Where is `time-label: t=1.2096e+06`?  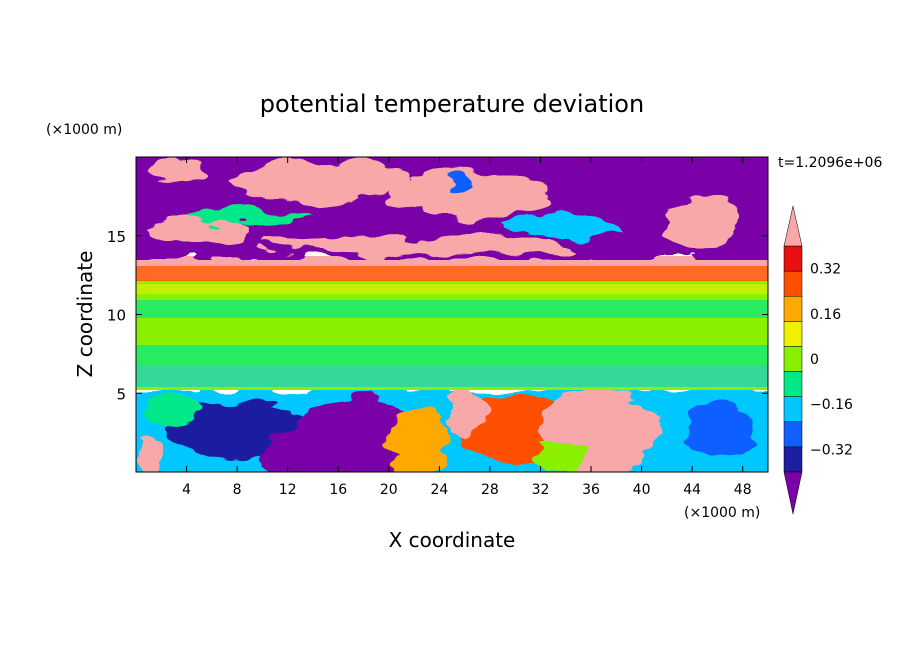
time-label: t=1.2096e+06 is located at coordinates (830, 163).